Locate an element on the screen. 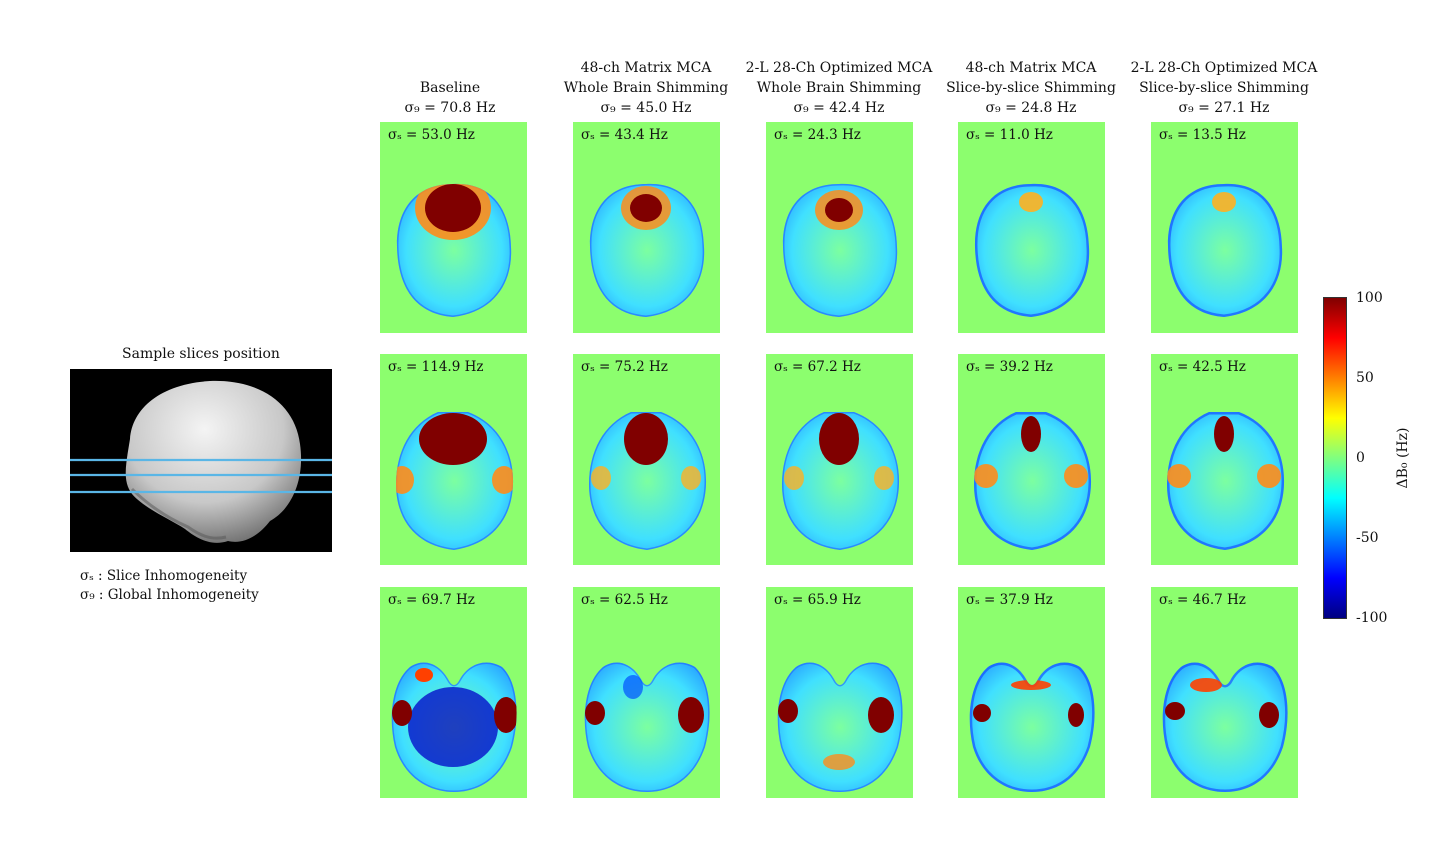  field-map-panel: σₛ = 43.4 Hz is located at coordinates (646, 227).